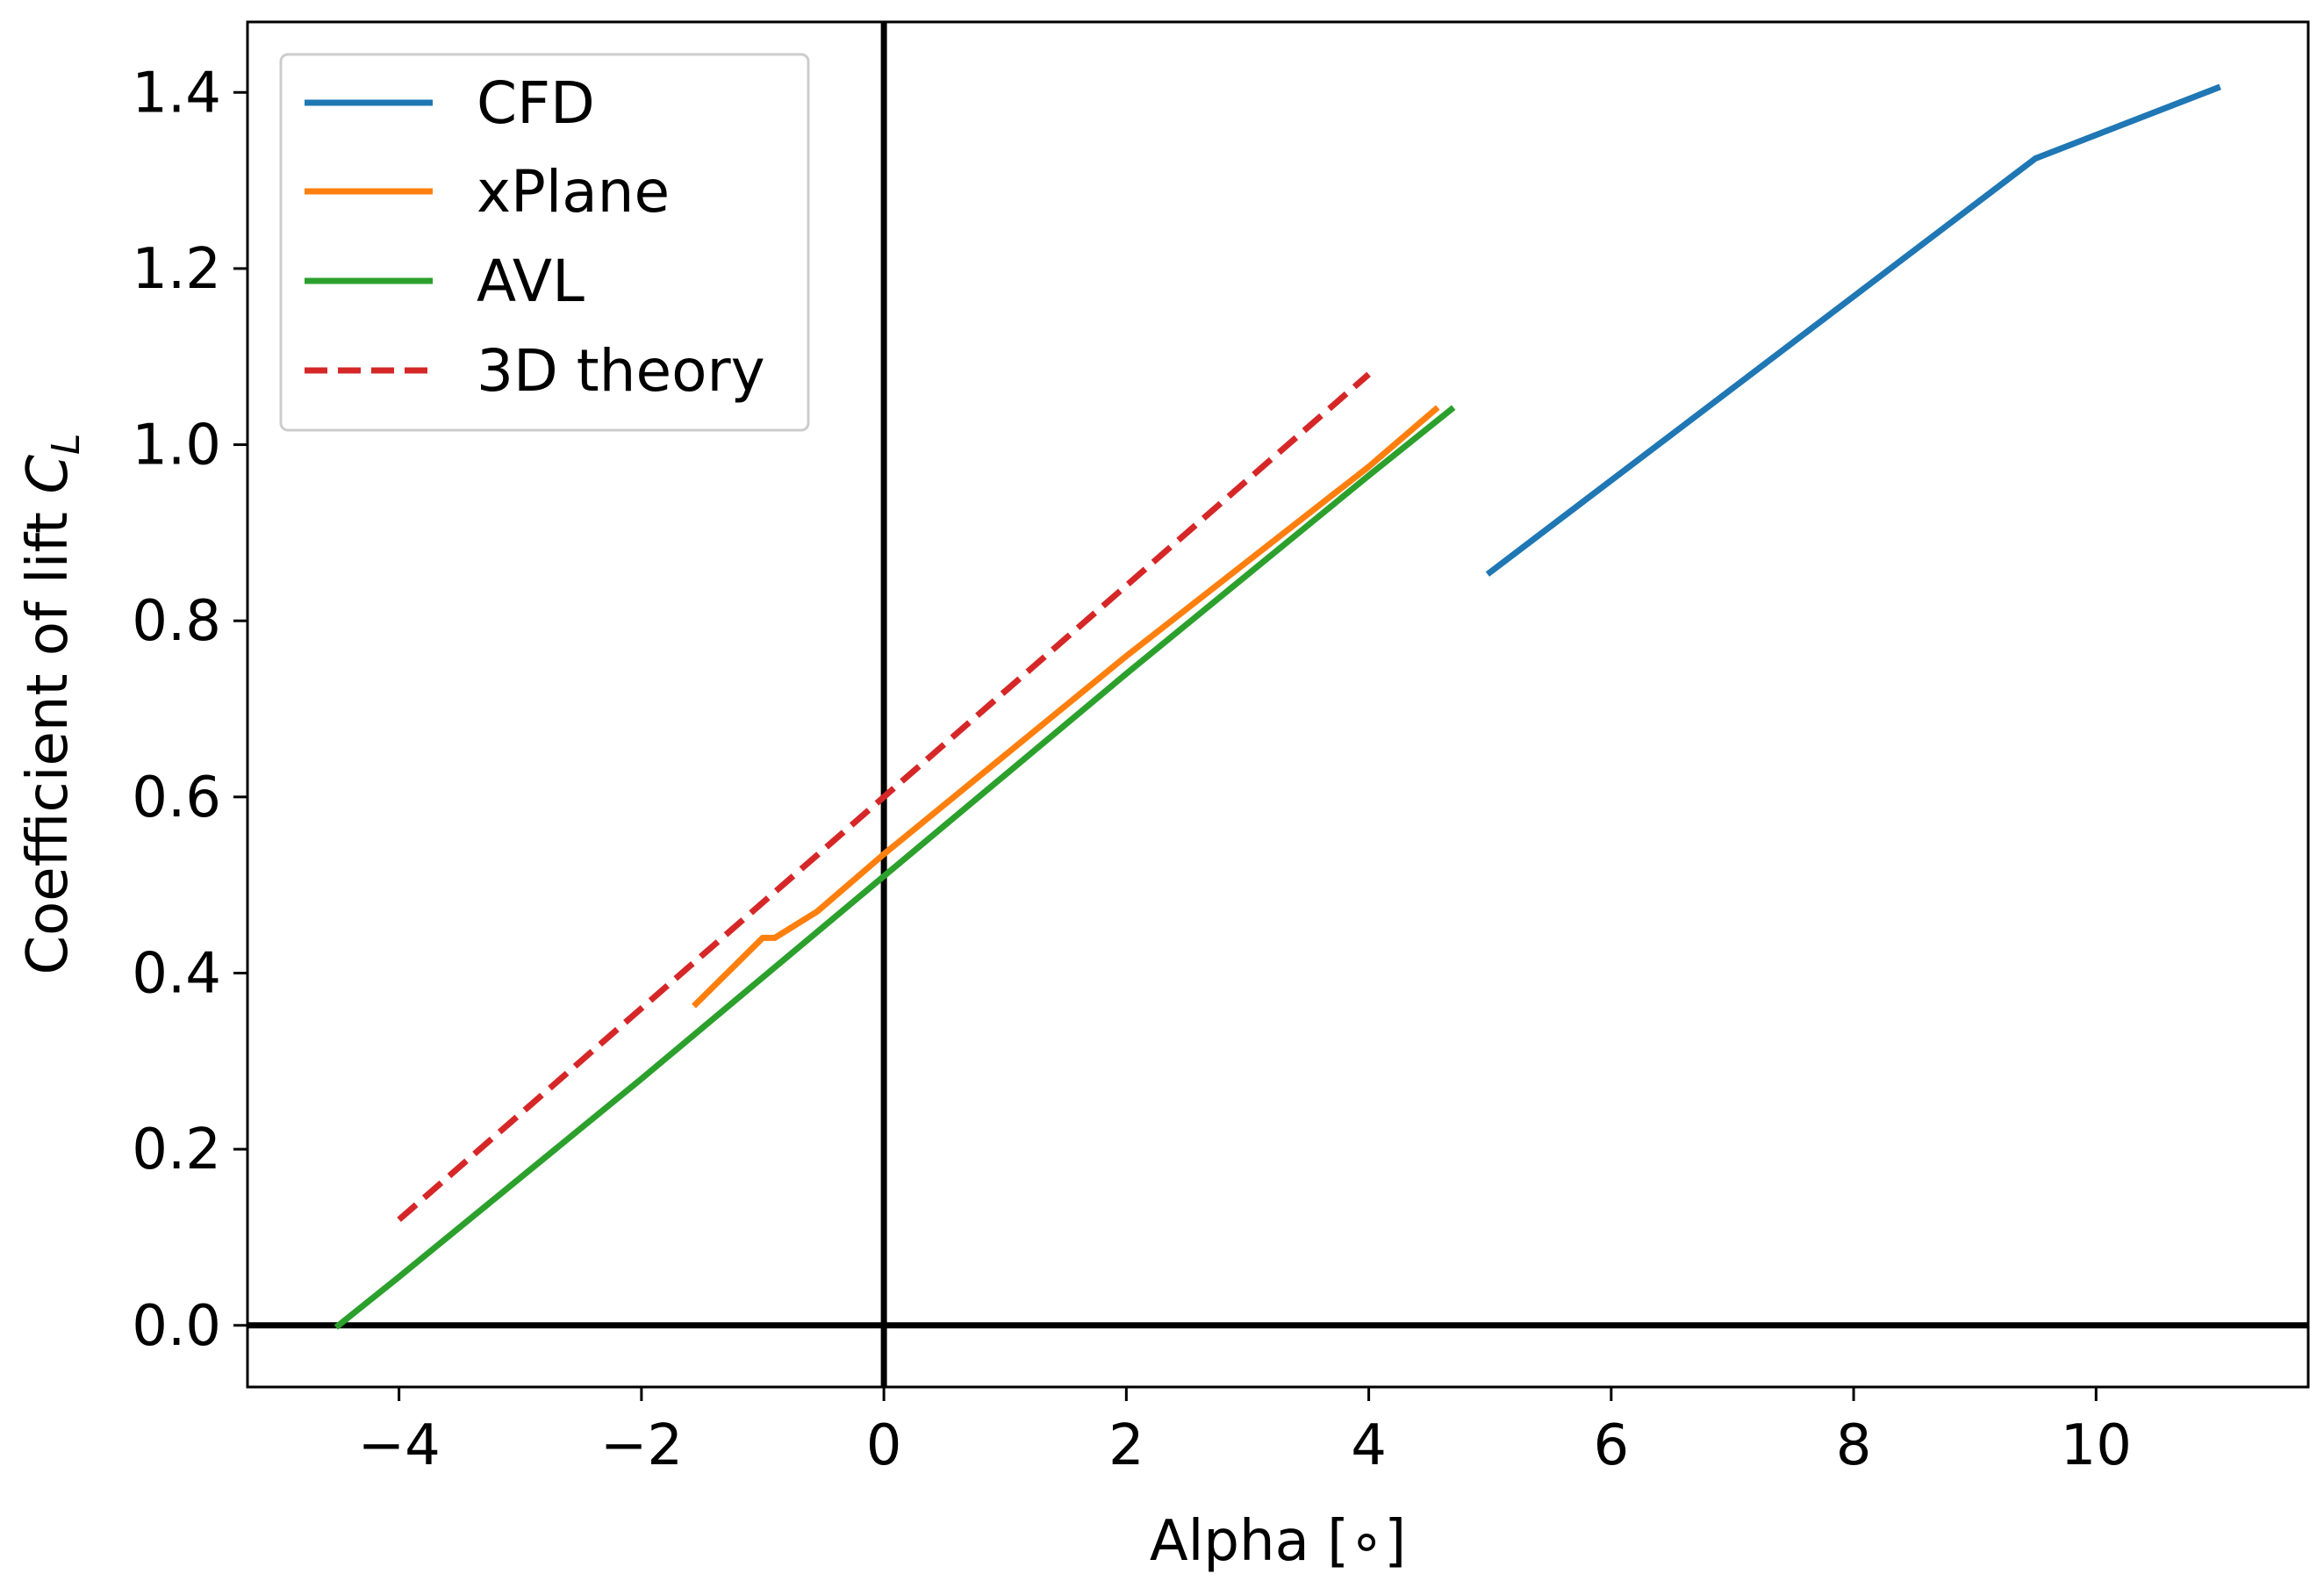 This screenshot has height=1581, width=2324. Describe the element at coordinates (176, 445) in the screenshot. I see `y-tick-label: 1.0` at that location.